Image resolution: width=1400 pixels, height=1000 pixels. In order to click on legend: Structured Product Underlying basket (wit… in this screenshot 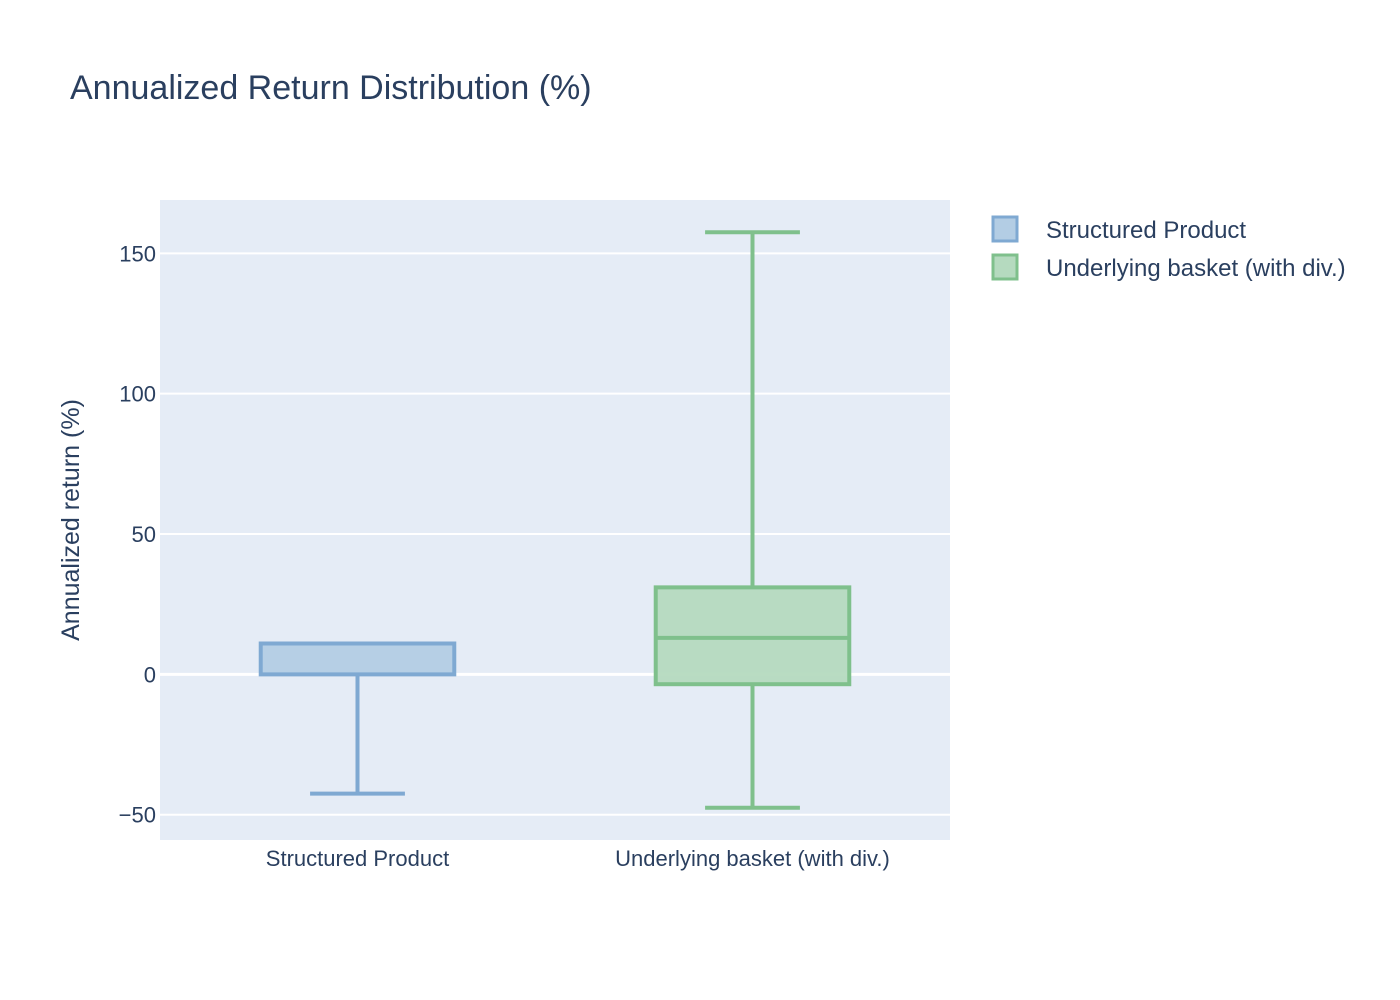, I will do `click(1168, 248)`.